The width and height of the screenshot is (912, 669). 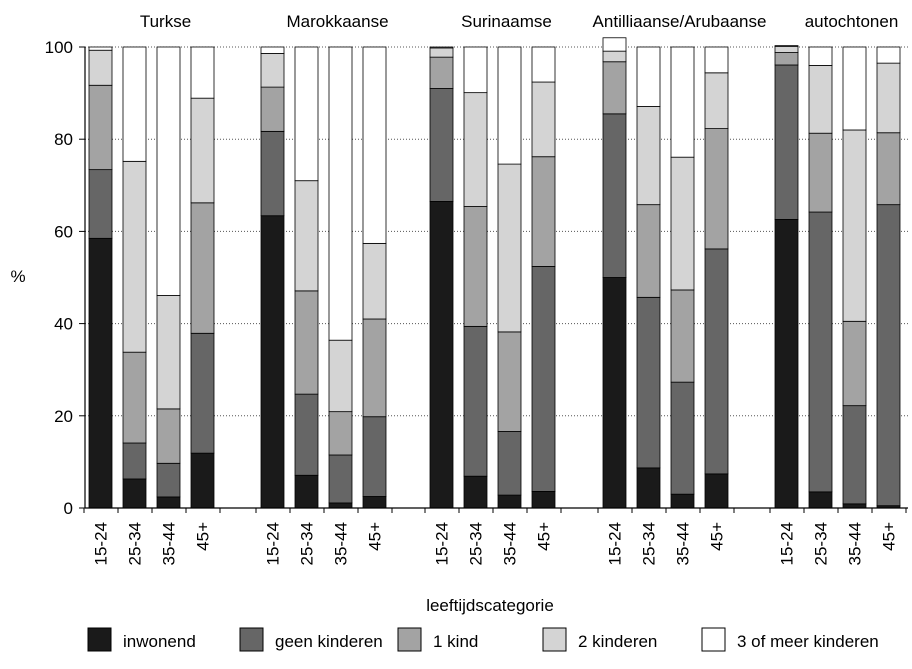 I want to click on legend-label: 2 kinderen, so click(x=617, y=641).